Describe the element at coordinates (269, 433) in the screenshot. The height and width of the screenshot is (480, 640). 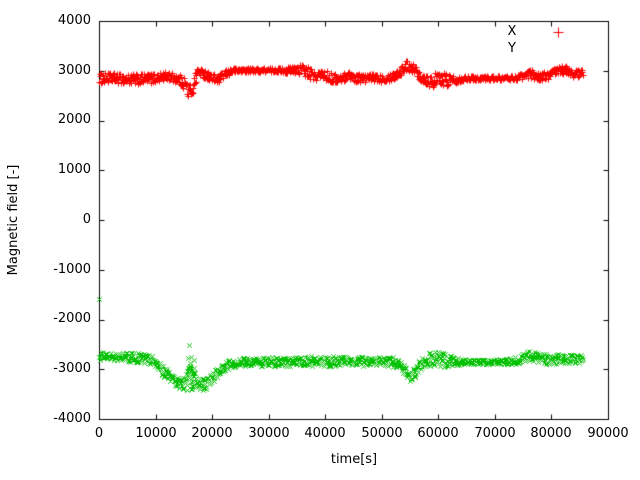
I see `x-tick-label: 30000` at that location.